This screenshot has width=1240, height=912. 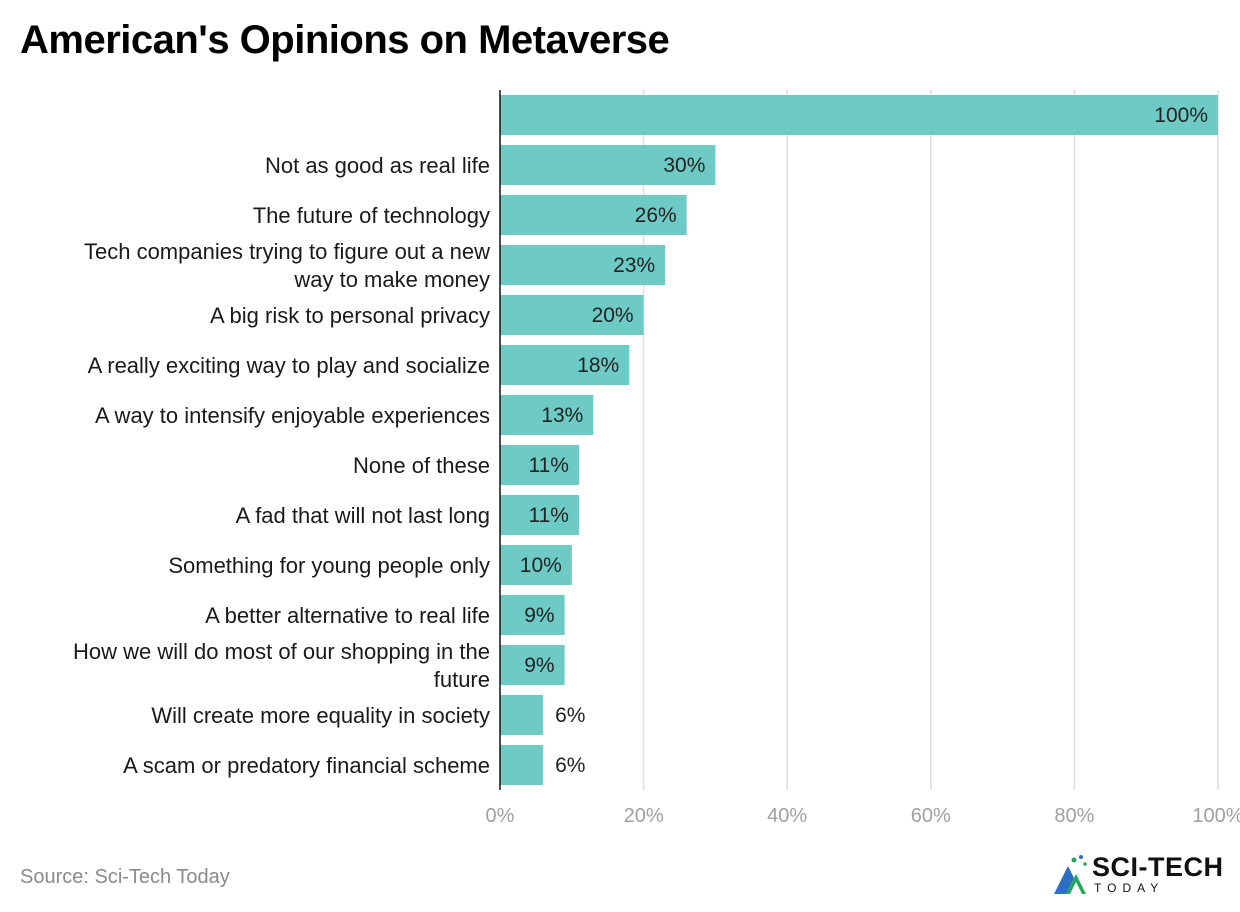 What do you see at coordinates (684, 165) in the screenshot?
I see `value-label-1: 30%` at bounding box center [684, 165].